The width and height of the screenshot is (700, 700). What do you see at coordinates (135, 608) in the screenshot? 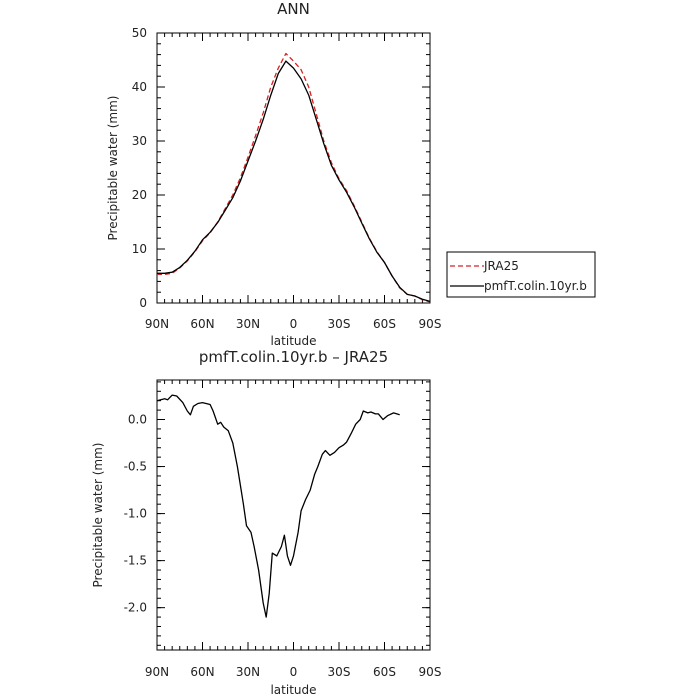
I see `y-tick-label: -2.0` at bounding box center [135, 608].